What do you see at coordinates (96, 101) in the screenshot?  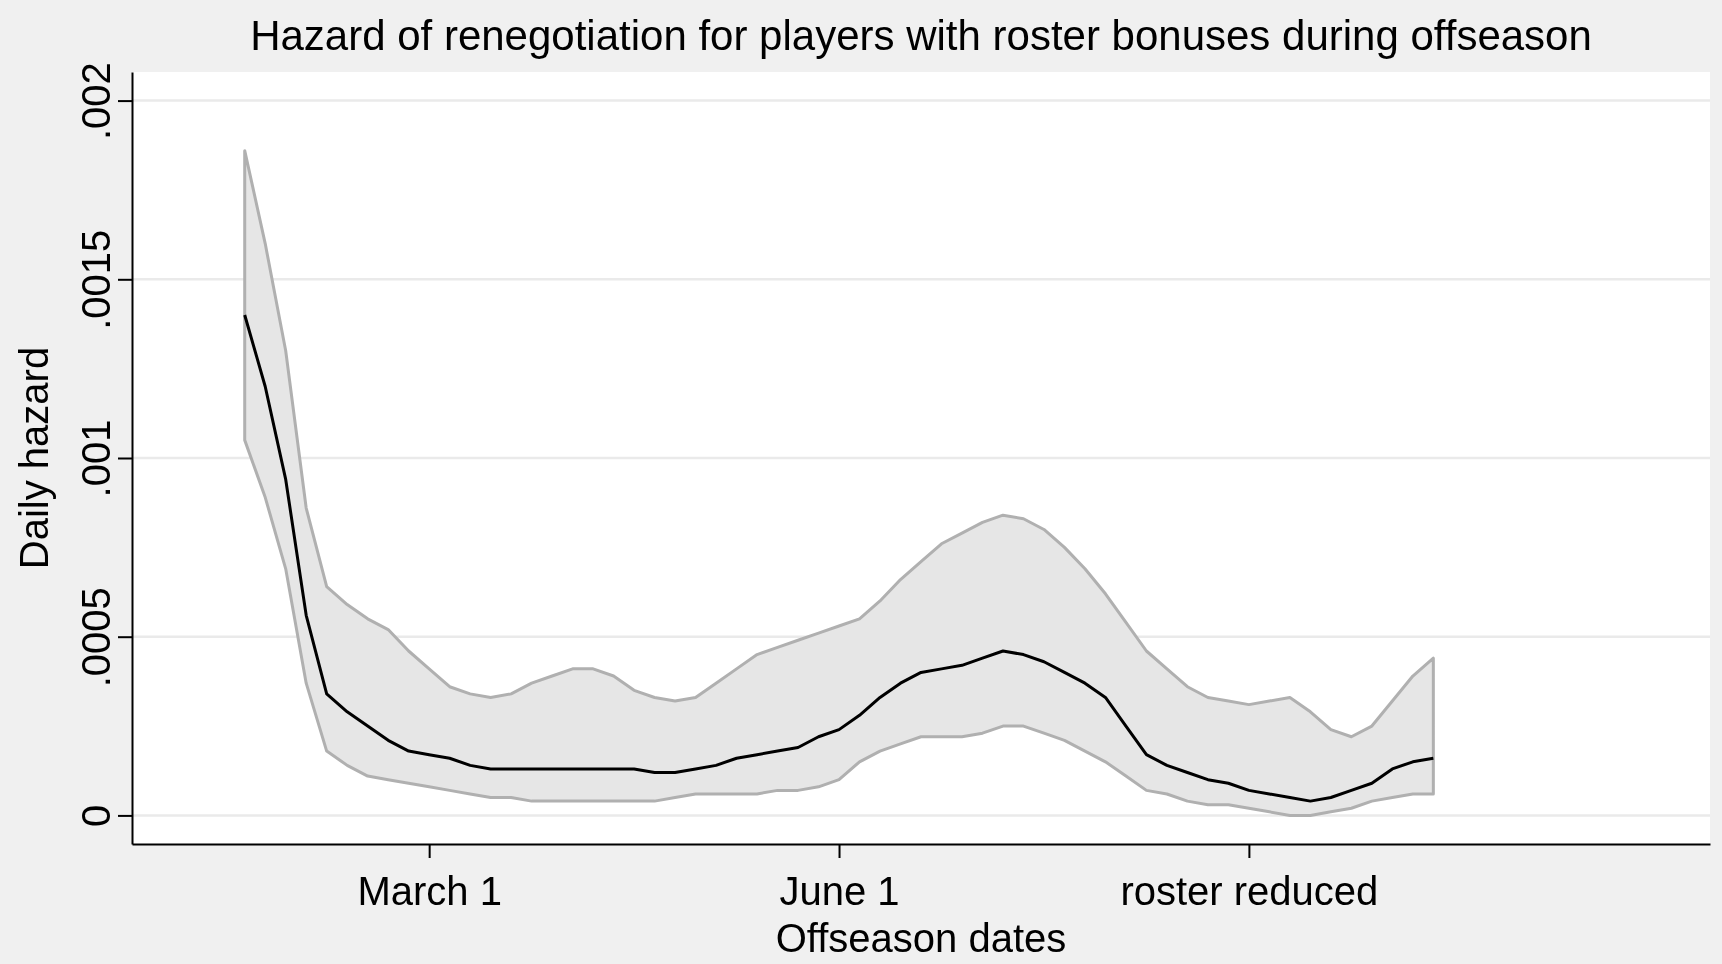 I see `y-tick-label: .002` at bounding box center [96, 101].